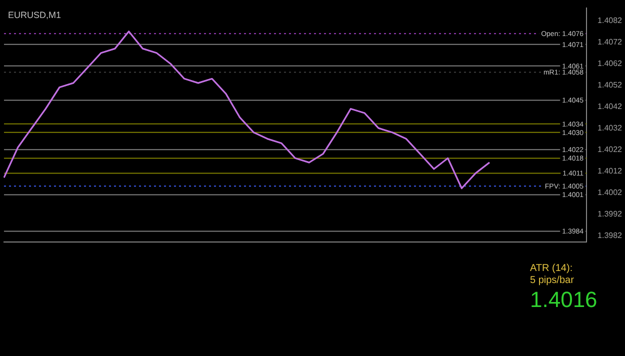  Describe the element at coordinates (610, 20) in the screenshot. I see `y-tick-label: 1.4082` at that location.